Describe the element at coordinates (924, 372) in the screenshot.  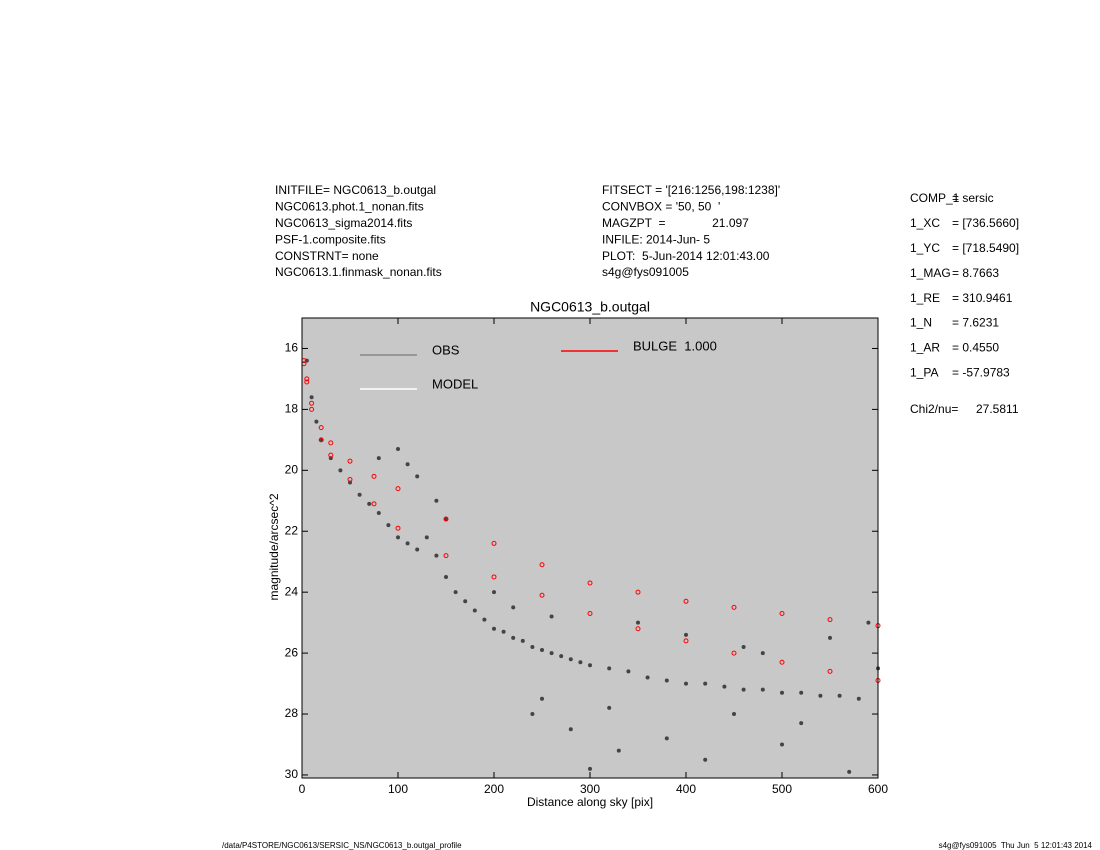
I see `param-name: 1_PA` at that location.